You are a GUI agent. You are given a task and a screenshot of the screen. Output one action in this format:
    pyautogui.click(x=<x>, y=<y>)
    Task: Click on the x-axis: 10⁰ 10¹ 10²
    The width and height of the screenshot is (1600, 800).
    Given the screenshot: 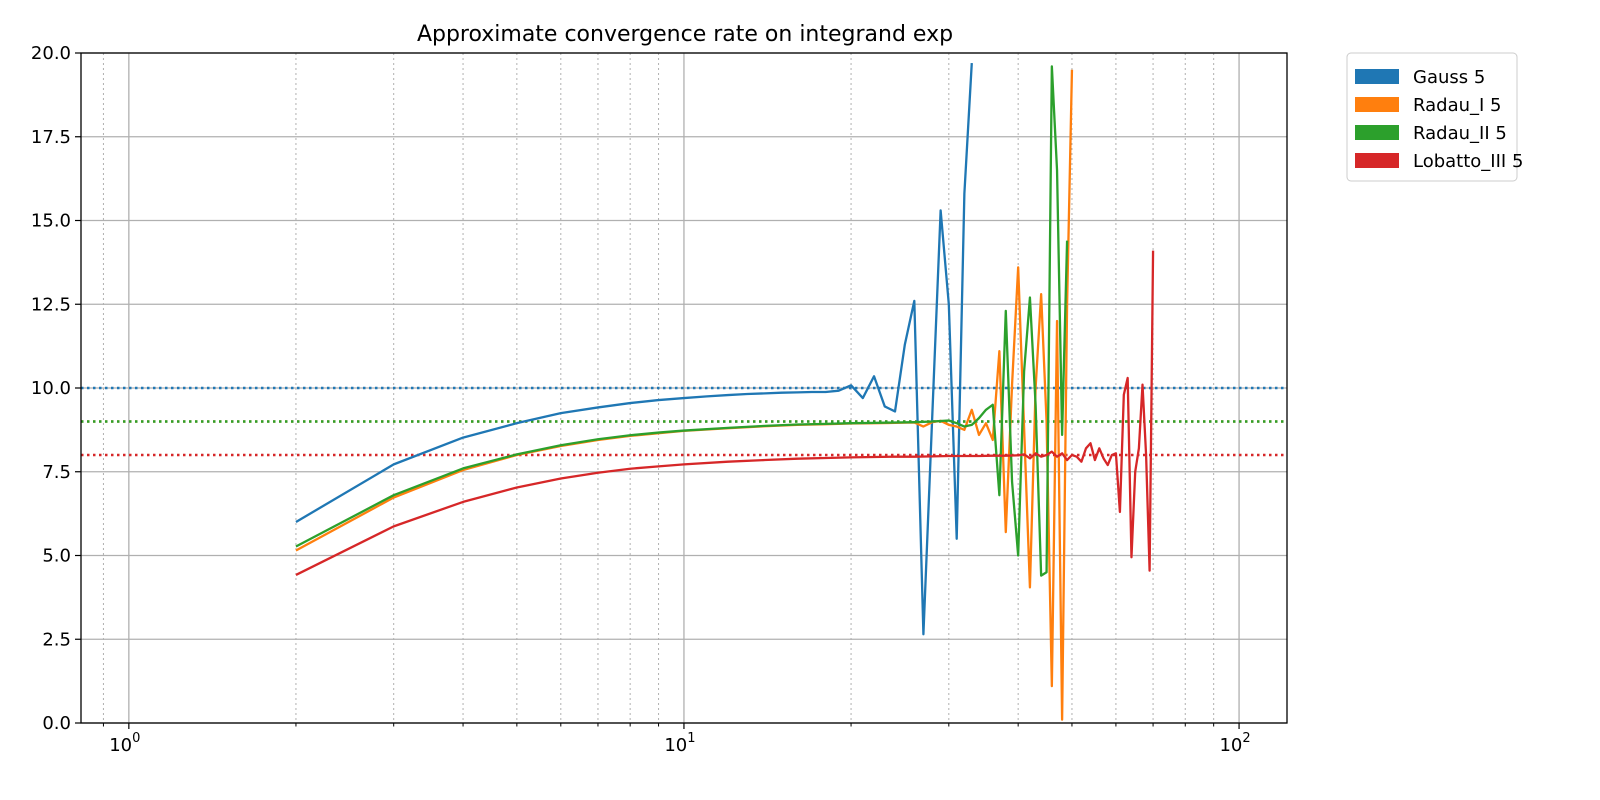 What is the action you would take?
    pyautogui.click(x=676, y=739)
    